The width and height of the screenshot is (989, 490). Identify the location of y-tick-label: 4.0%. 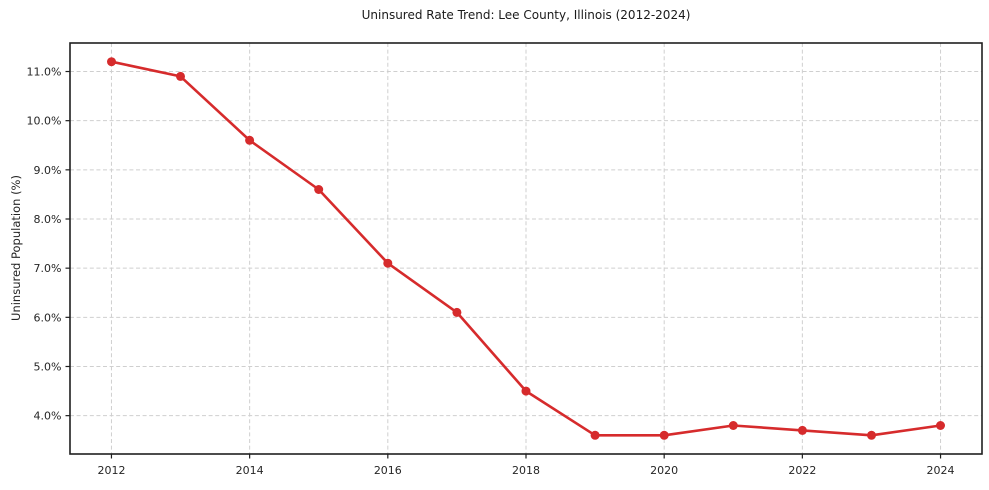
(48, 416).